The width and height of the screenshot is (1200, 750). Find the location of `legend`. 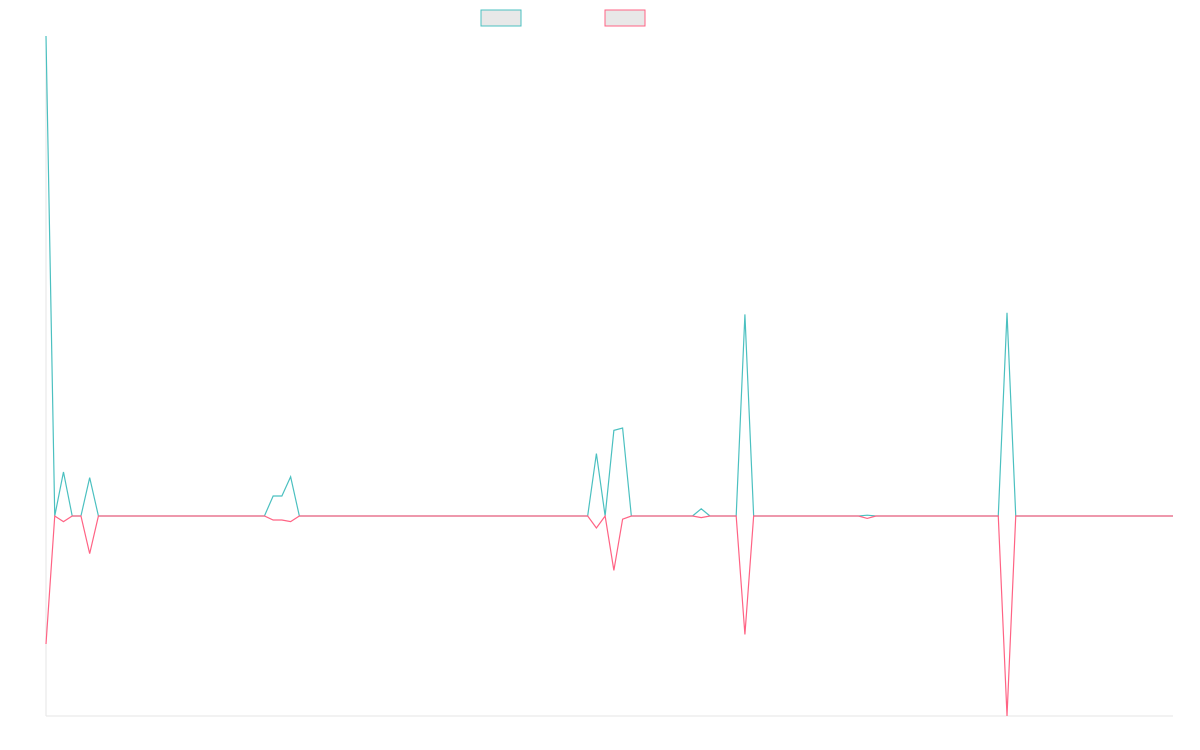

legend is located at coordinates (563, 18).